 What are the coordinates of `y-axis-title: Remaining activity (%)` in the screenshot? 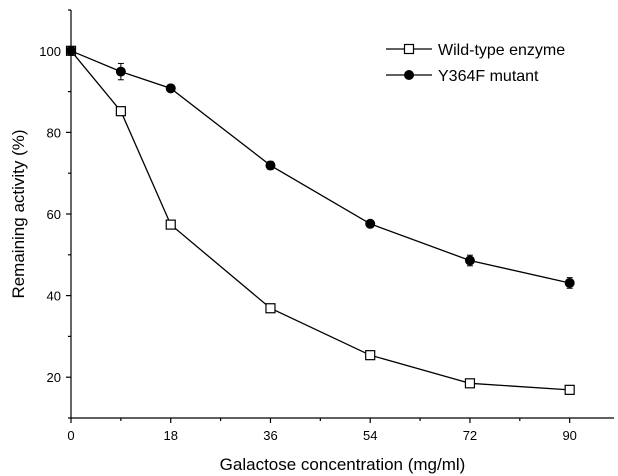 It's located at (18, 213).